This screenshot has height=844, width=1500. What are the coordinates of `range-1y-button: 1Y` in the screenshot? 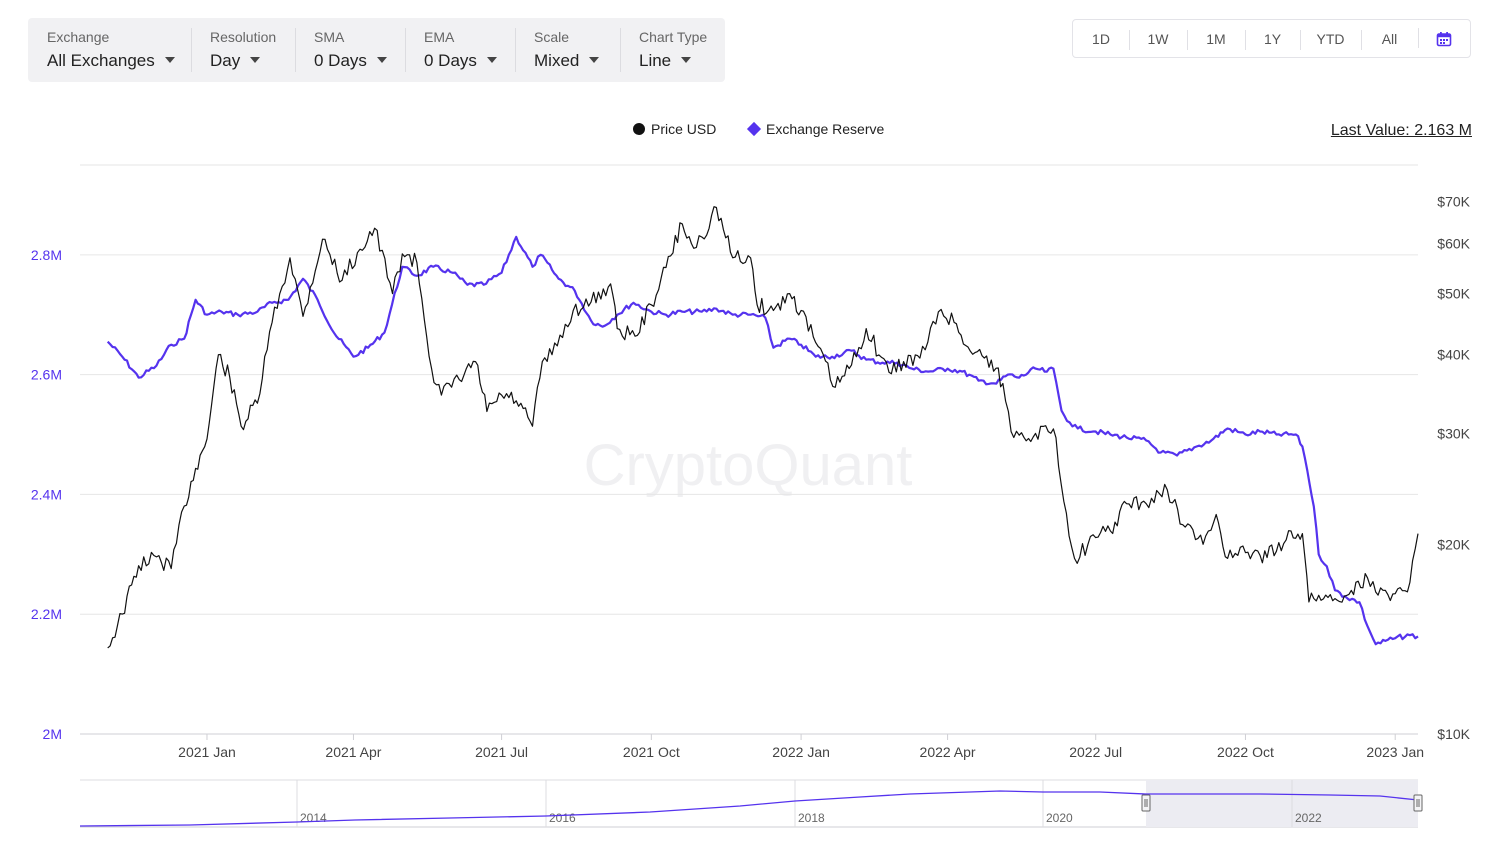 It's located at (1272, 39).